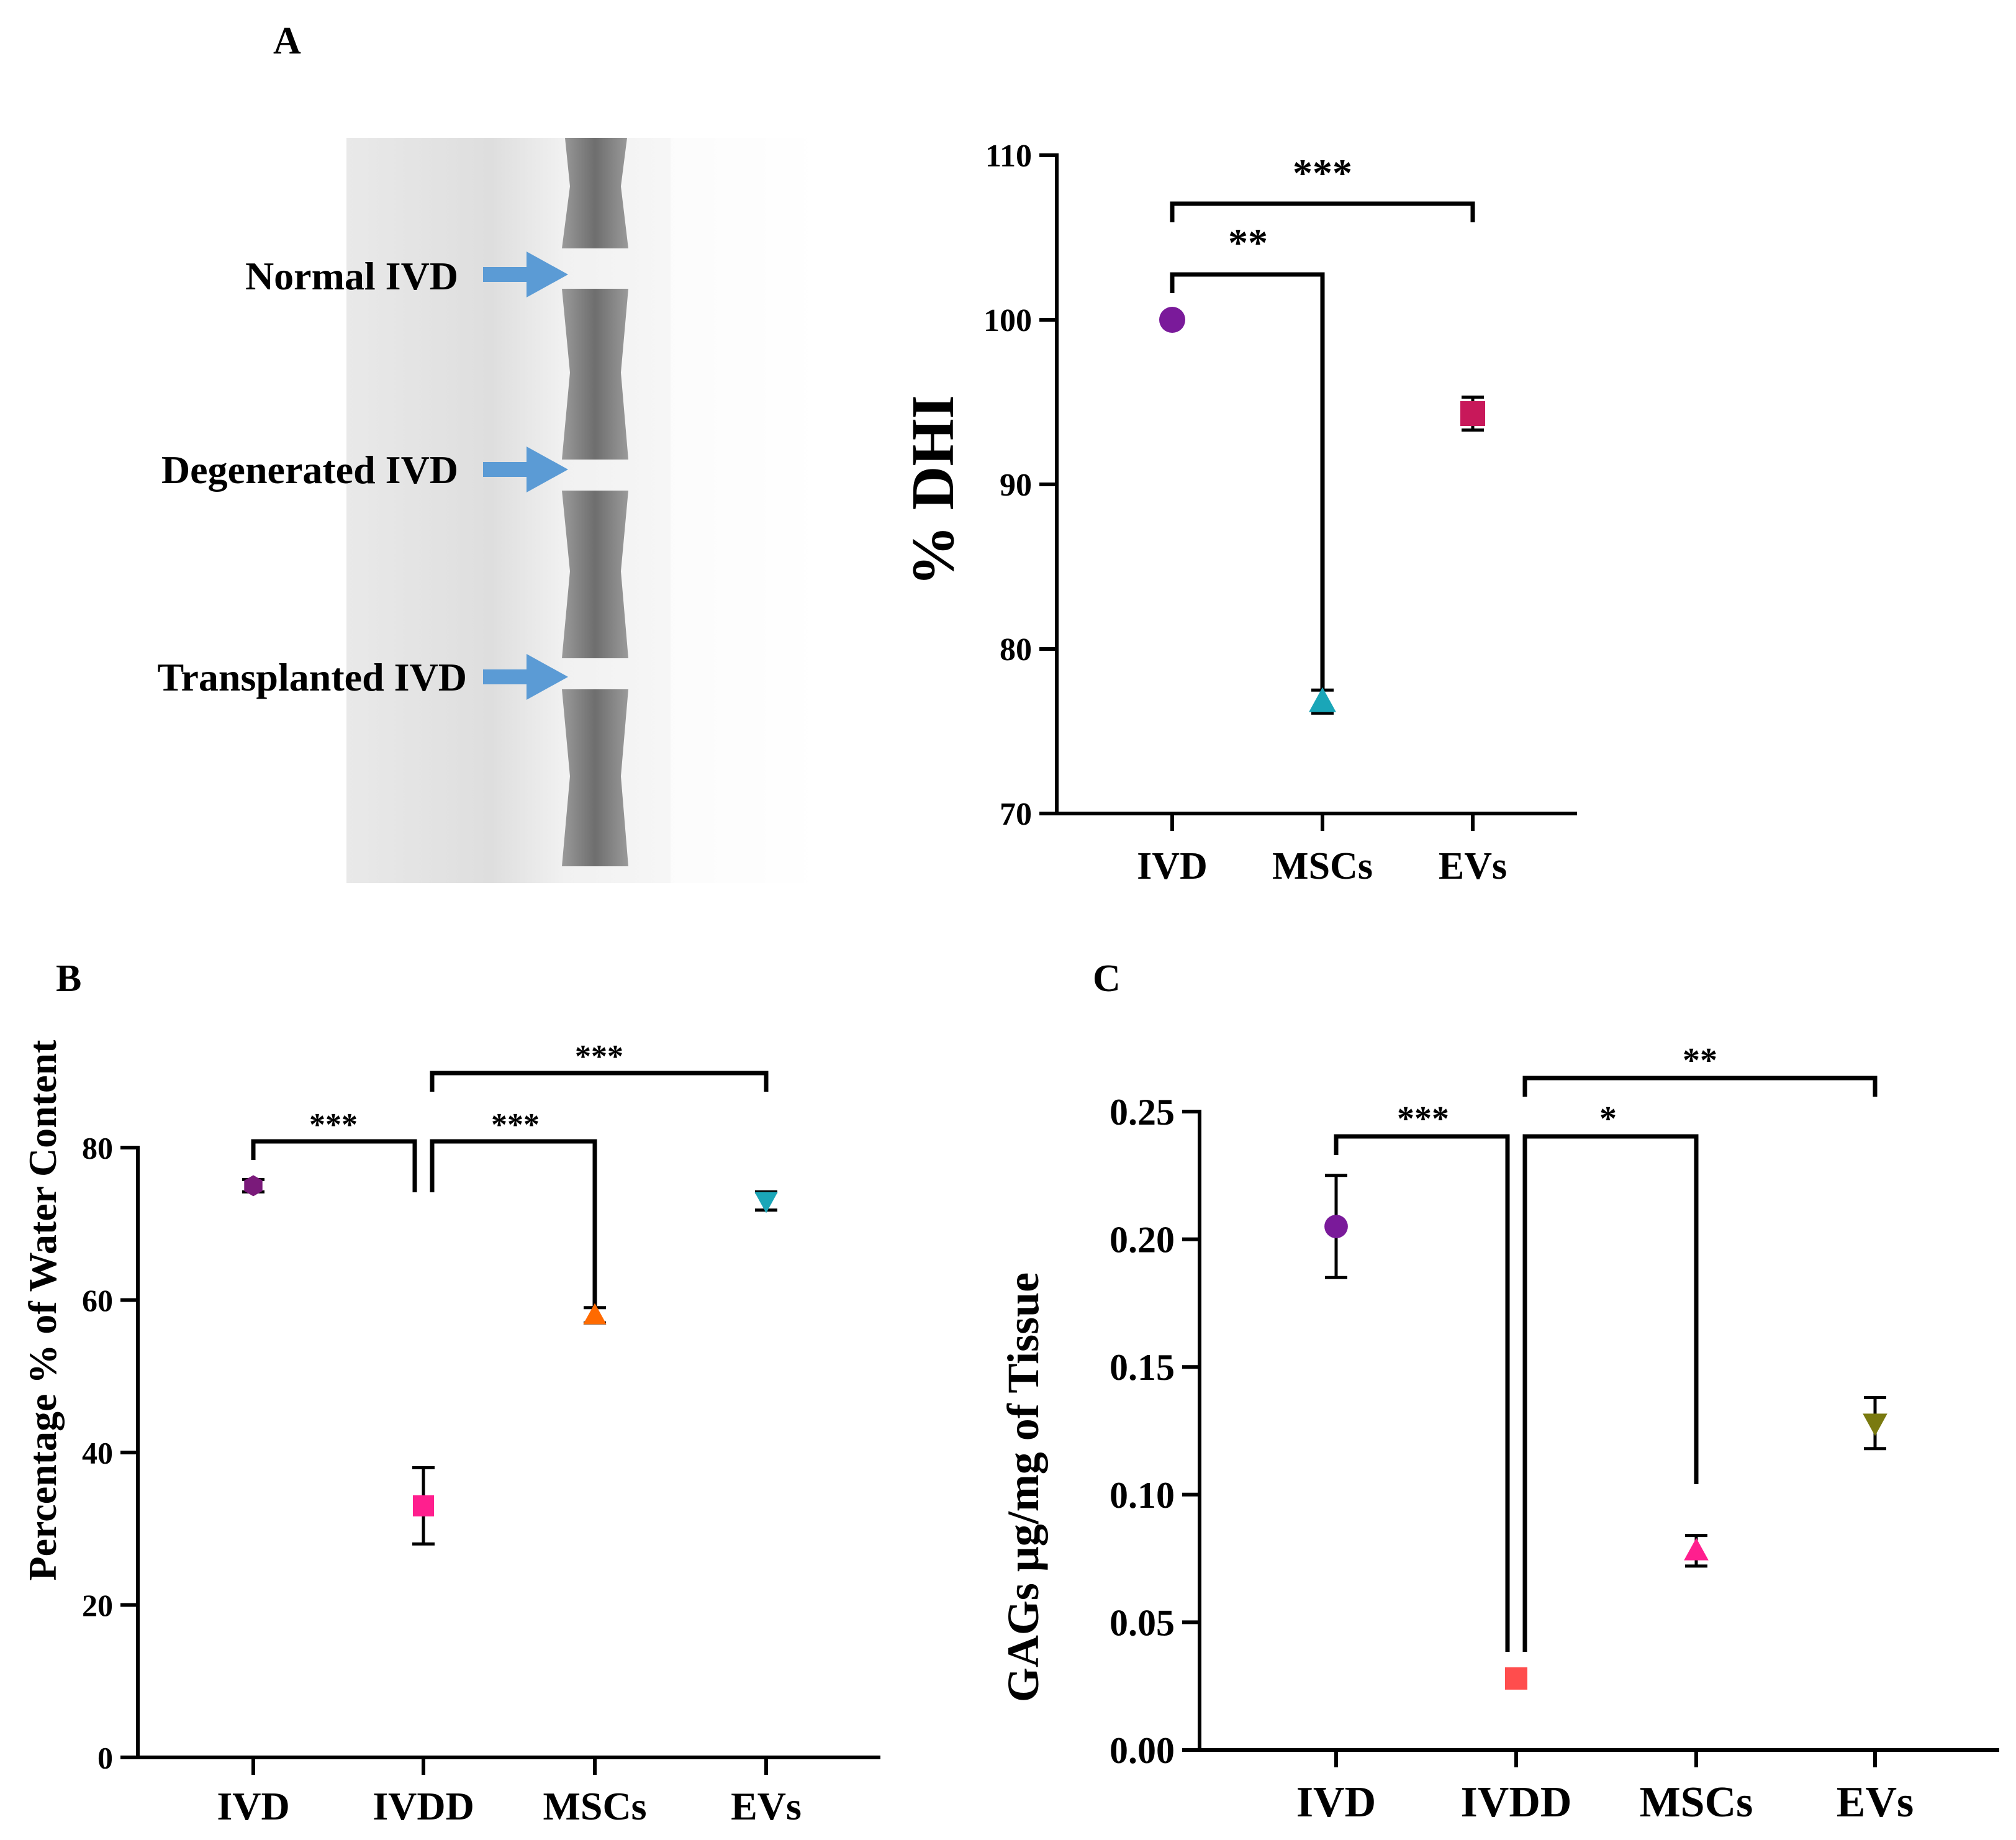  What do you see at coordinates (1142, 1367) in the screenshot?
I see `y-tick-label: 0.15` at bounding box center [1142, 1367].